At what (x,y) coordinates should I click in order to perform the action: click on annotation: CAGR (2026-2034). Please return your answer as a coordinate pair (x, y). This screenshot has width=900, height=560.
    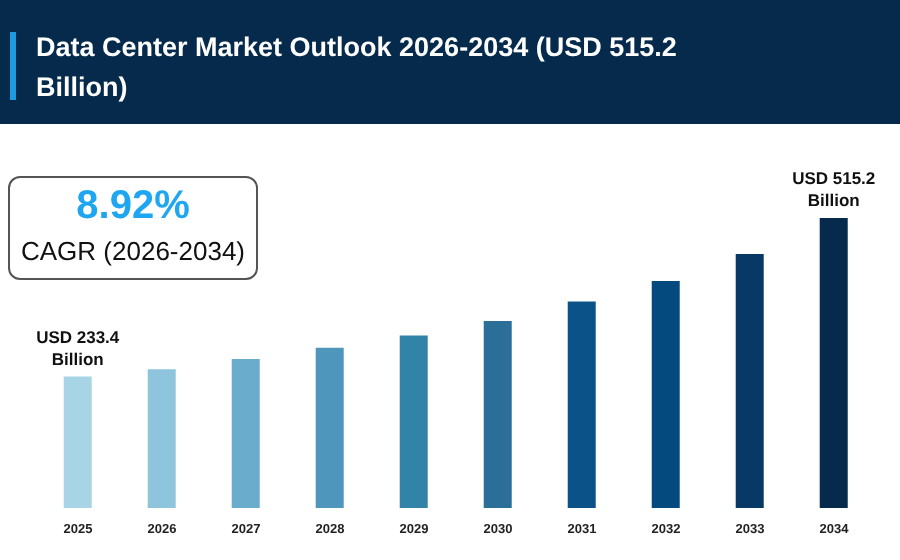
    Looking at the image, I should click on (133, 252).